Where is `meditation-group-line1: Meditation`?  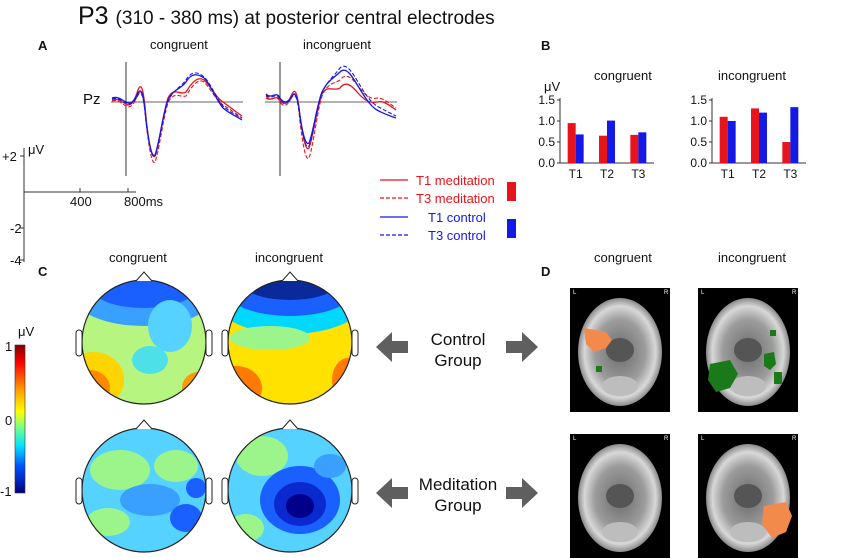
meditation-group-line1: Meditation is located at coordinates (458, 484).